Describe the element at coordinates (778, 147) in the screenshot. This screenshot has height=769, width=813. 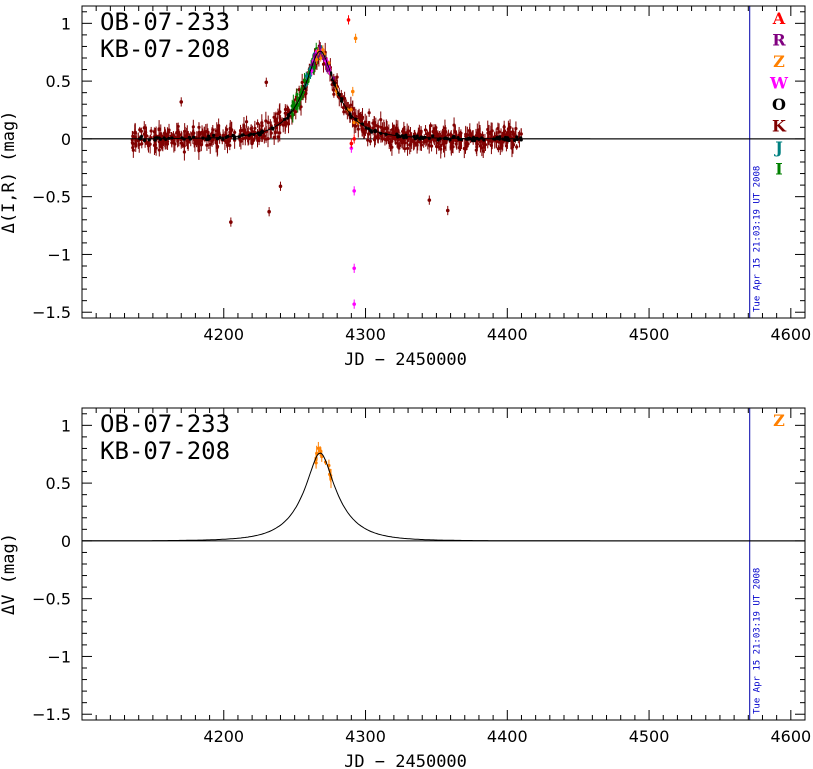
I see `legend-entry: J` at that location.